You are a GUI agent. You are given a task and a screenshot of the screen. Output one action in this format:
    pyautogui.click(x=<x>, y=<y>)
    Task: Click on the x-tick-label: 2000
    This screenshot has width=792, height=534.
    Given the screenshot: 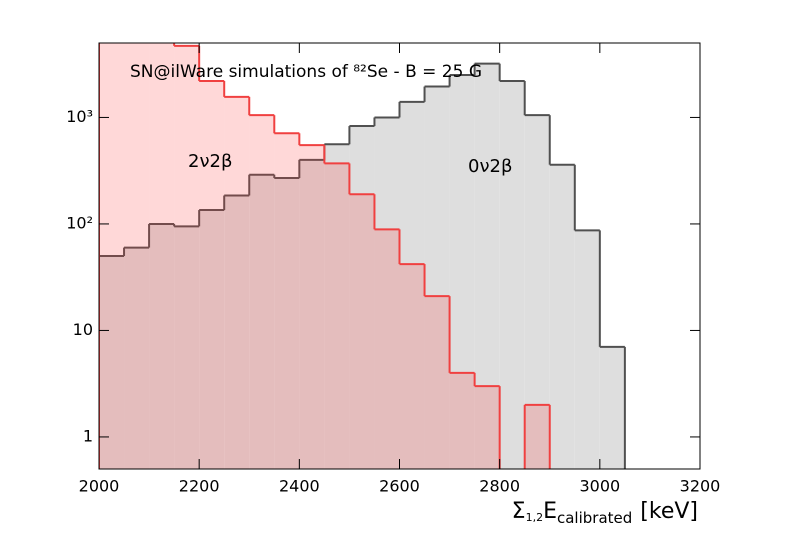 What is the action you would take?
    pyautogui.click(x=99, y=486)
    